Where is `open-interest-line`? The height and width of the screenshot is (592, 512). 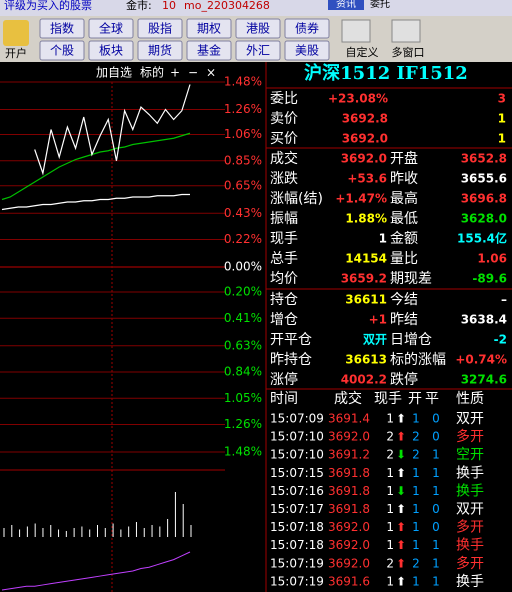 open-interest-line is located at coordinates (96, 571).